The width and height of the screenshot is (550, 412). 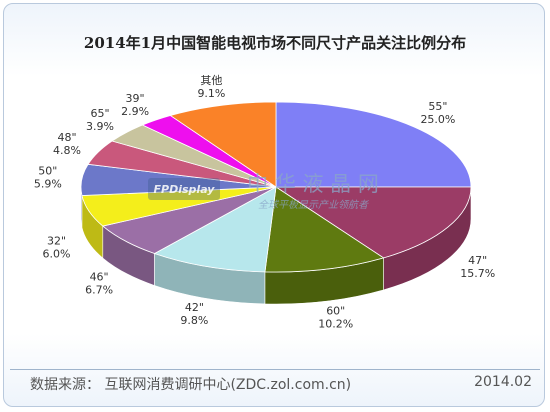 I want to click on category-label-55in: 55", so click(x=437, y=106).